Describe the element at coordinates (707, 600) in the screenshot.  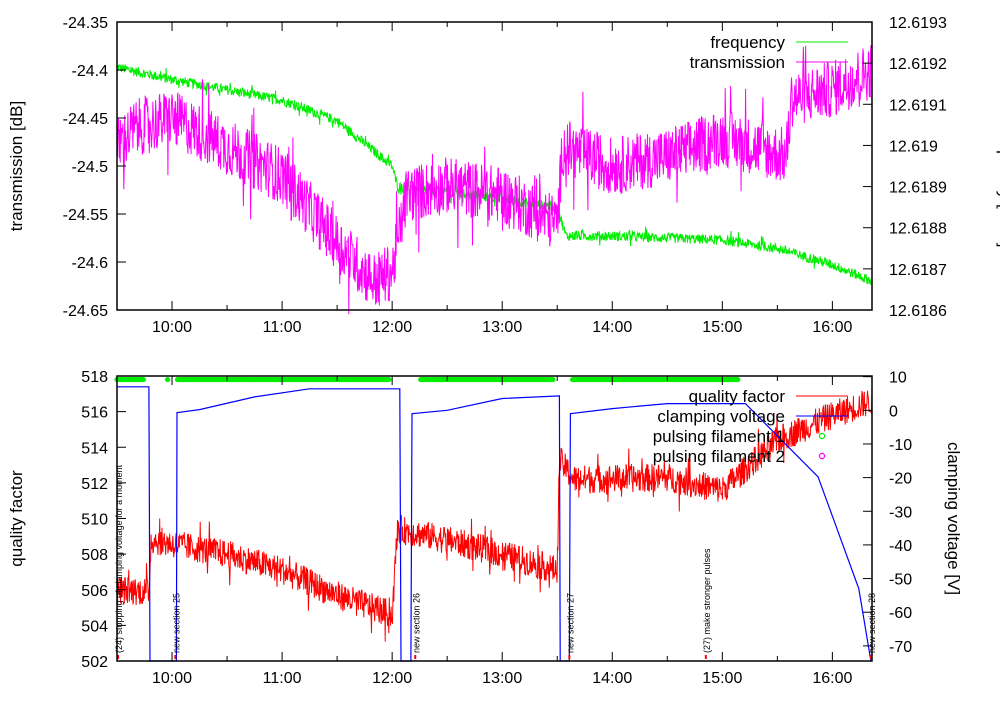
I see `annotation-label: (27) make stronger pulses` at that location.